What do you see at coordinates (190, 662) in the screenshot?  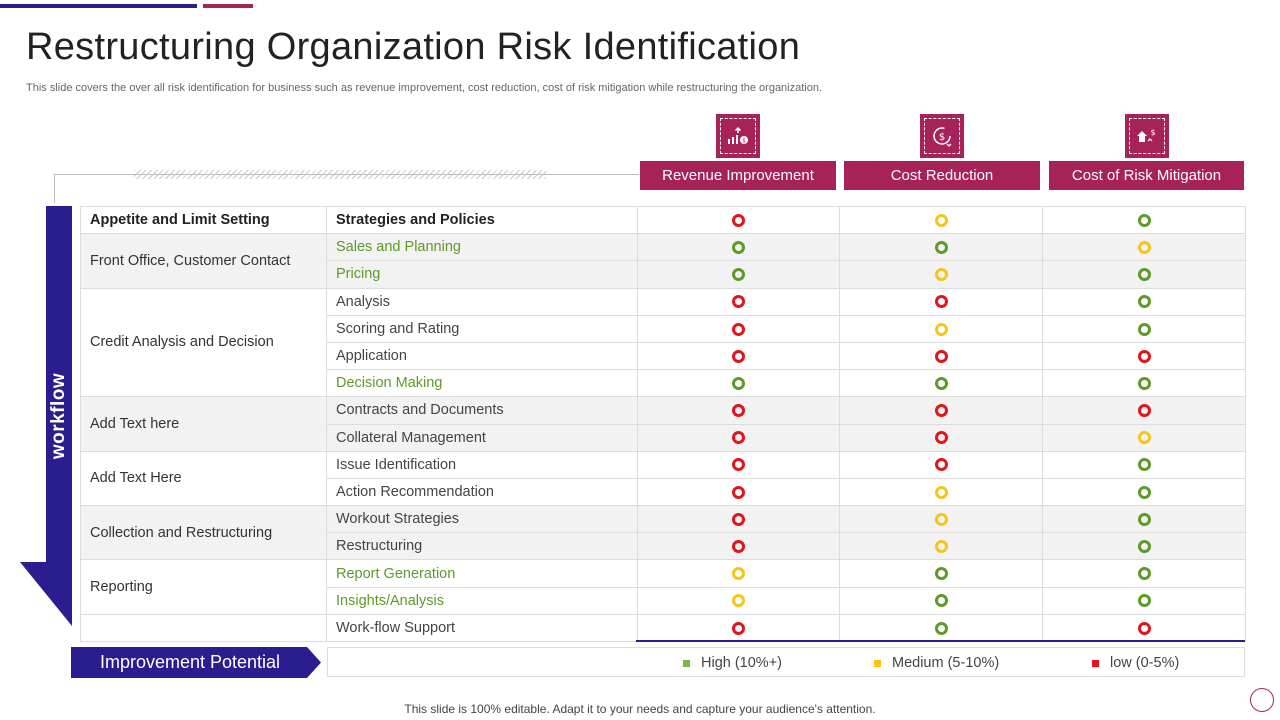 I see `improvement-potential-label: Improvement Potential` at bounding box center [190, 662].